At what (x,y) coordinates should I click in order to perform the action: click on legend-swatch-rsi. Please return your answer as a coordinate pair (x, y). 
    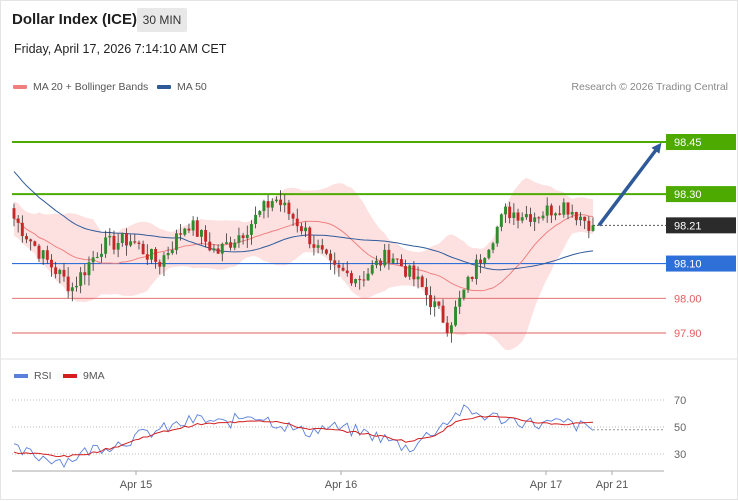
    Looking at the image, I should click on (21, 376).